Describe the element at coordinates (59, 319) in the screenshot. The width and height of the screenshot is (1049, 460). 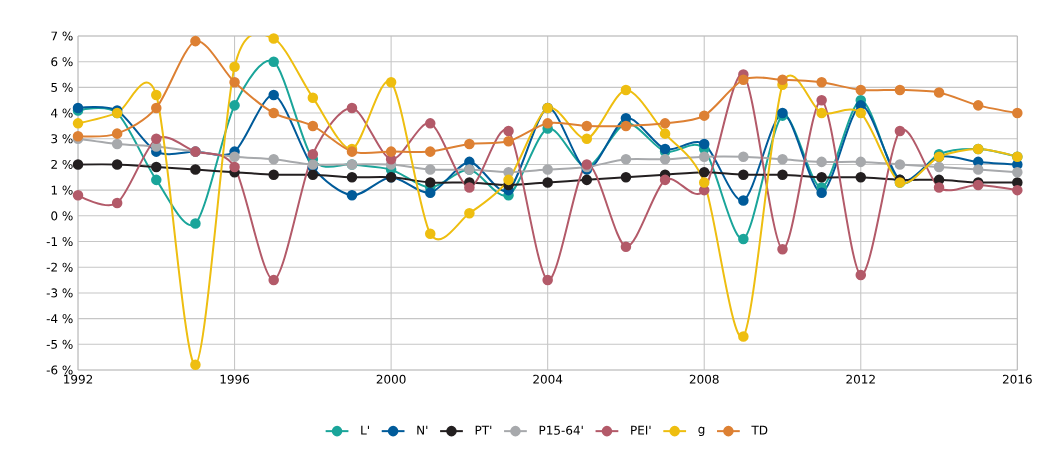
I see `y-tick-label: -4 %` at that location.